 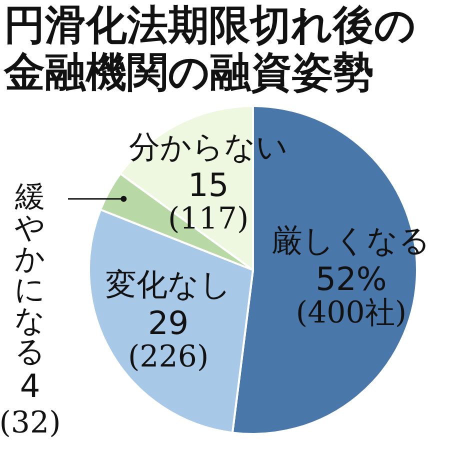 I want to click on data-label: 15 (117), so click(x=208, y=201).